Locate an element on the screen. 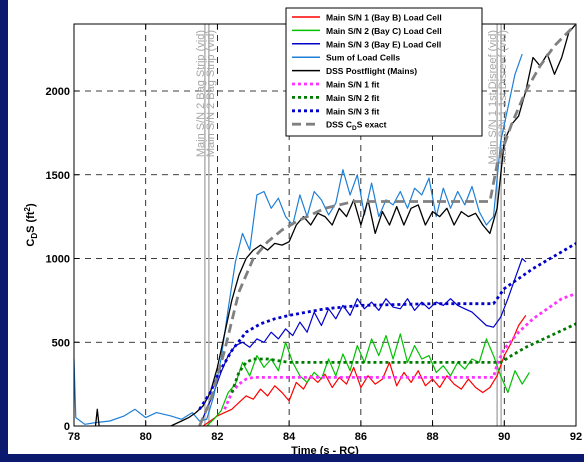  x-tick-label: 82 is located at coordinates (217, 437).